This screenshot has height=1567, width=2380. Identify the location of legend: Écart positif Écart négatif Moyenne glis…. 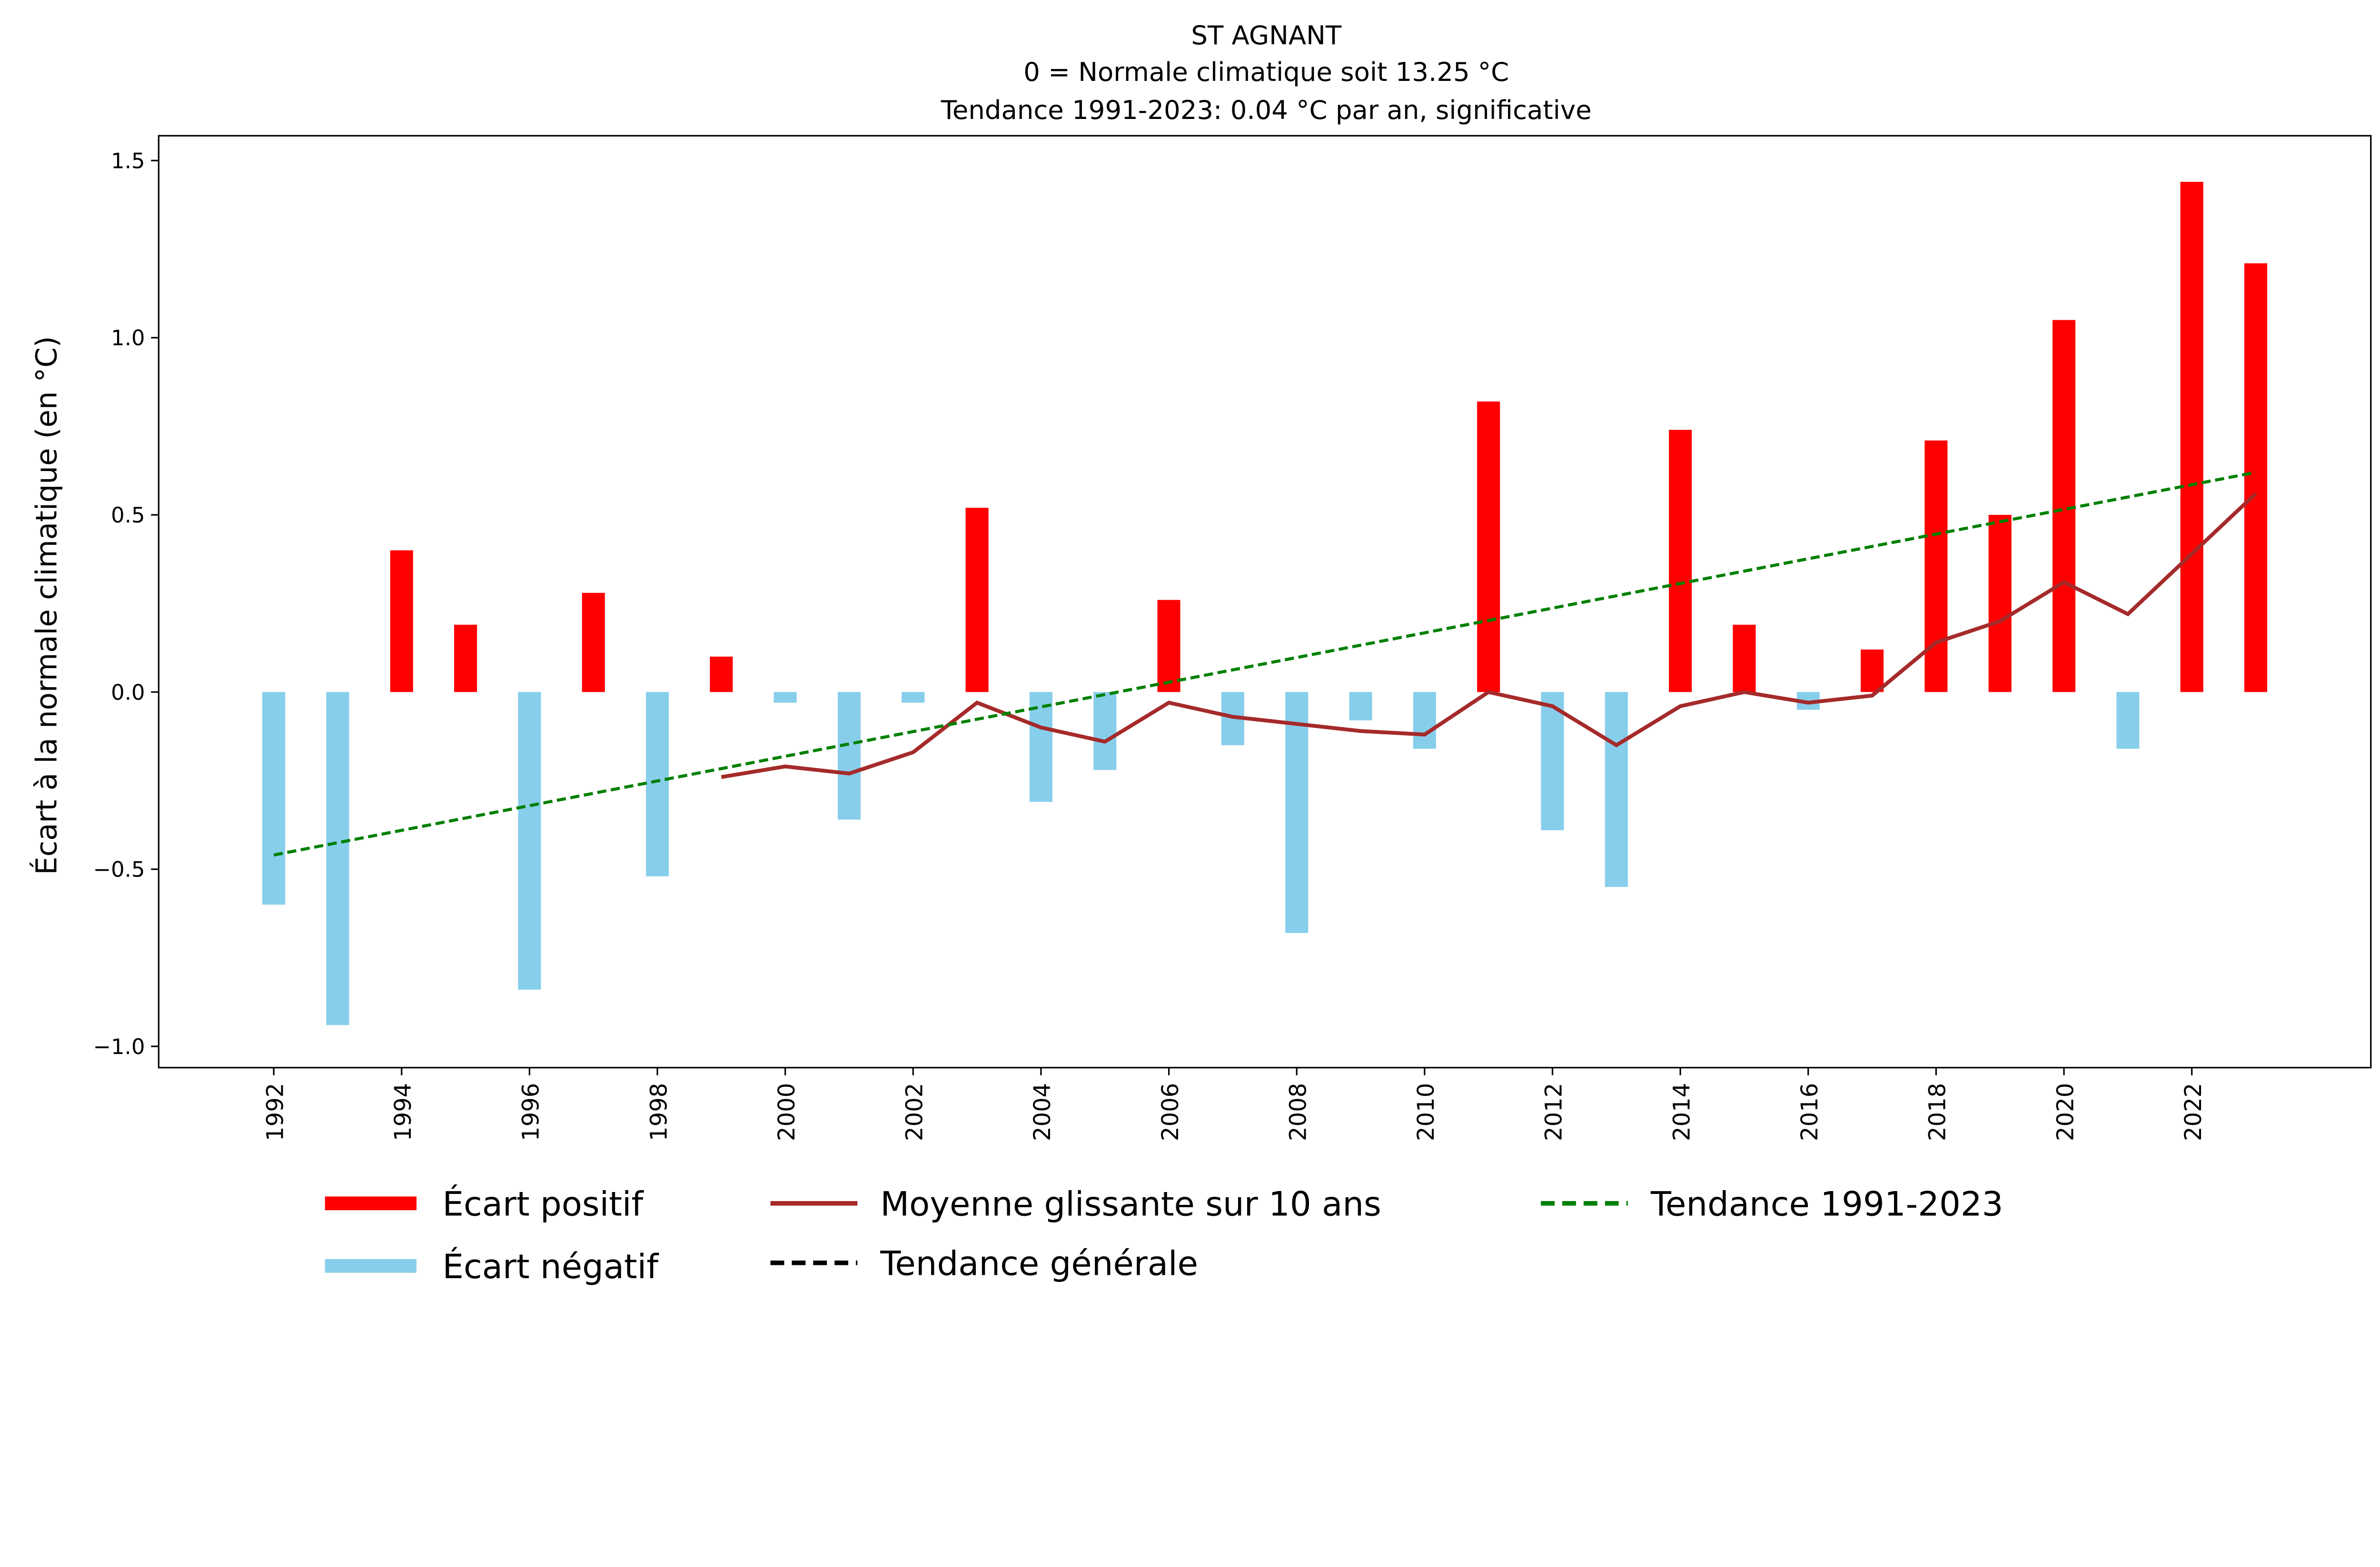
(1164, 1235).